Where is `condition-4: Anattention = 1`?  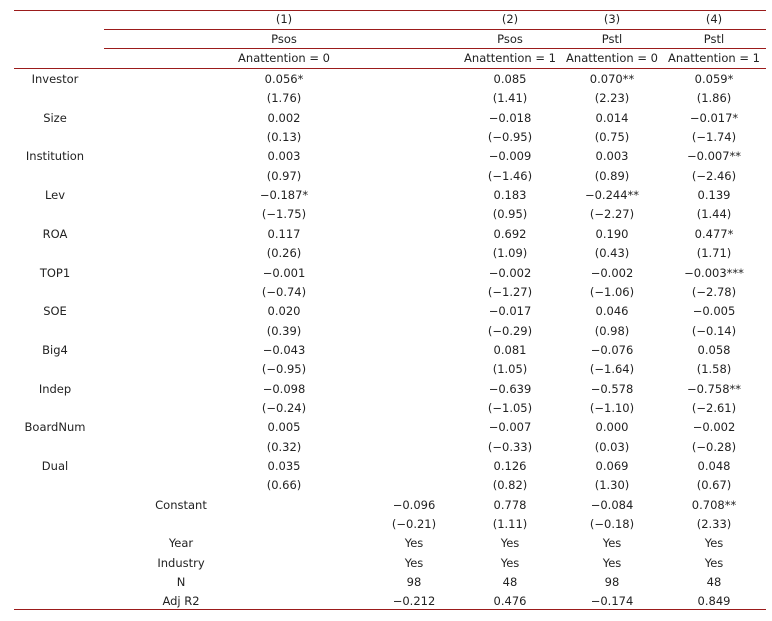 condition-4: Anattention = 1 is located at coordinates (714, 58).